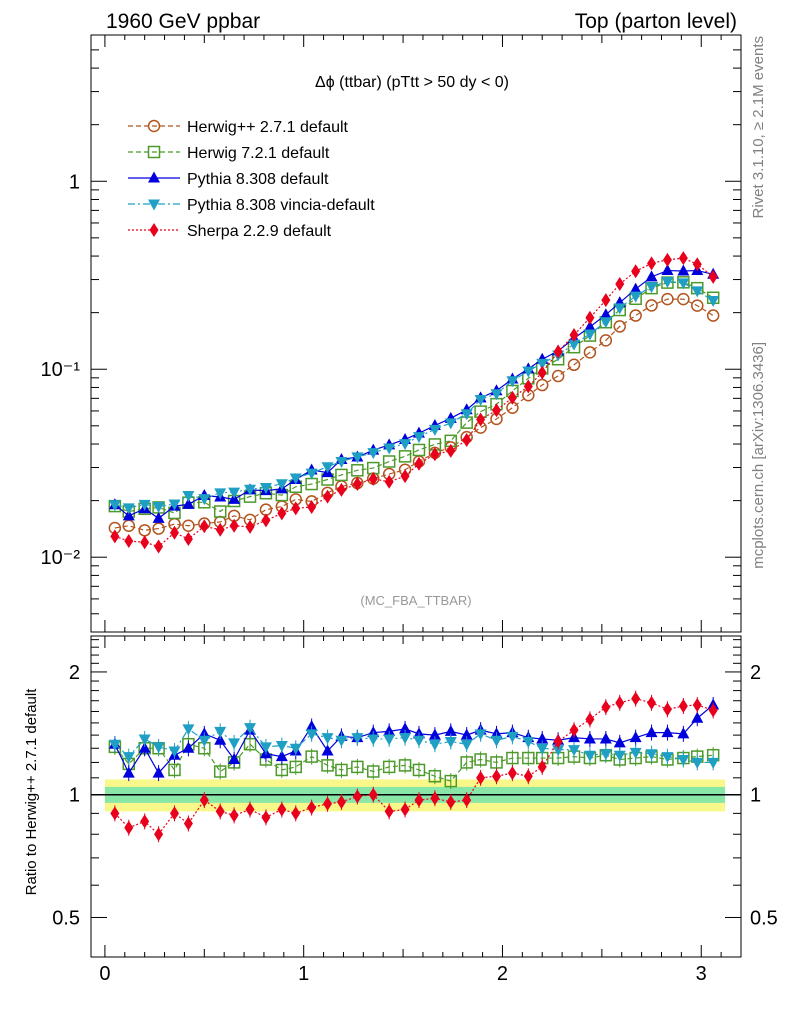  Describe the element at coordinates (415, 600) in the screenshot. I see `watermark-label: (MC_FBA_TTBAR)` at that location.